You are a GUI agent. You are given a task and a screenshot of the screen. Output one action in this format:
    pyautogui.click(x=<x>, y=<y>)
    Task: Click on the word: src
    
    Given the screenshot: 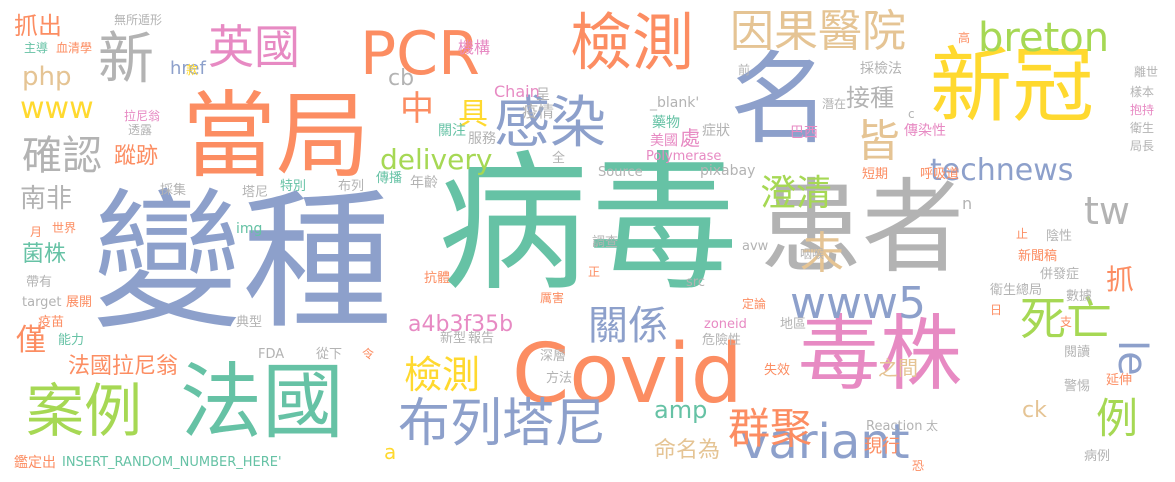 What is the action you would take?
    pyautogui.click(x=695, y=282)
    